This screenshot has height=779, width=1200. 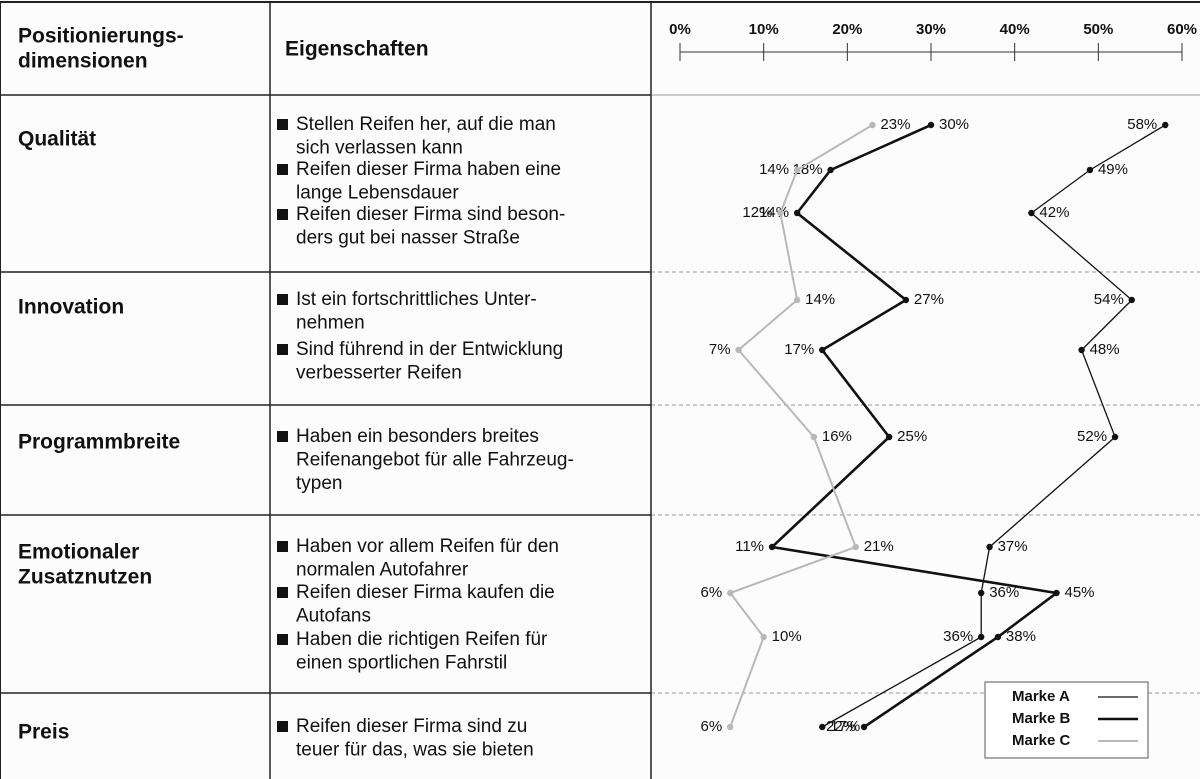 What do you see at coordinates (319, 483) in the screenshot?
I see `item-text: typen` at bounding box center [319, 483].